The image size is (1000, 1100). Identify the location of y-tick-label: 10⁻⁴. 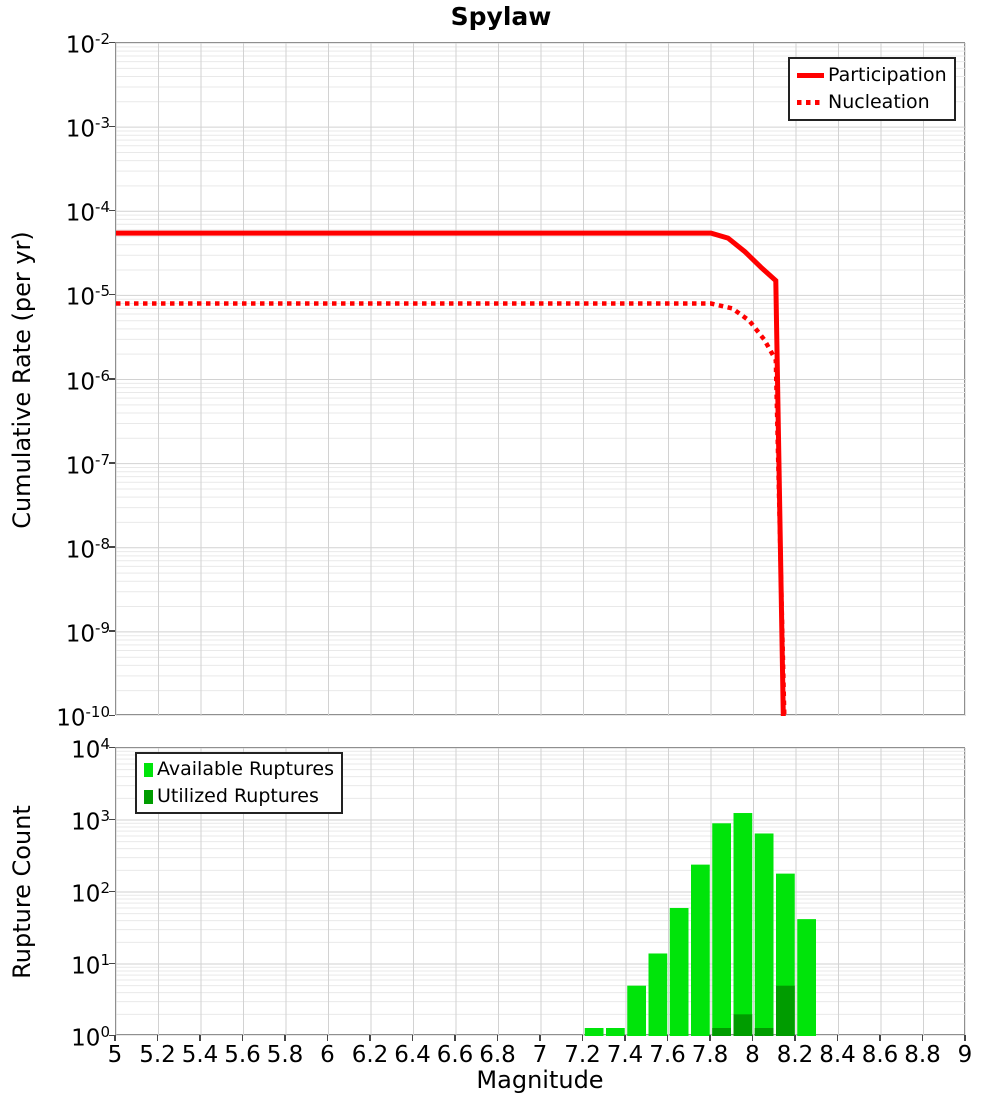
(87, 212).